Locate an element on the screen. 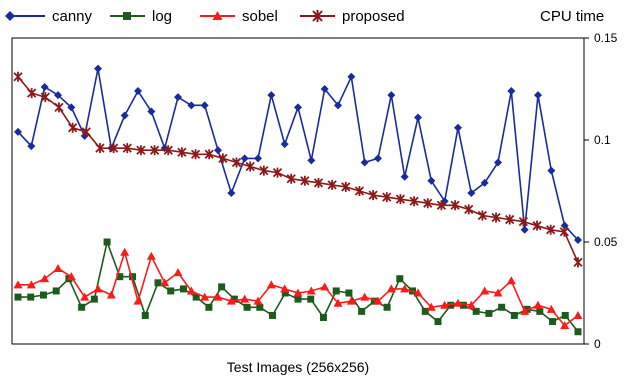 The height and width of the screenshot is (381, 633). y-tick-label: 0.15 is located at coordinates (606, 38).